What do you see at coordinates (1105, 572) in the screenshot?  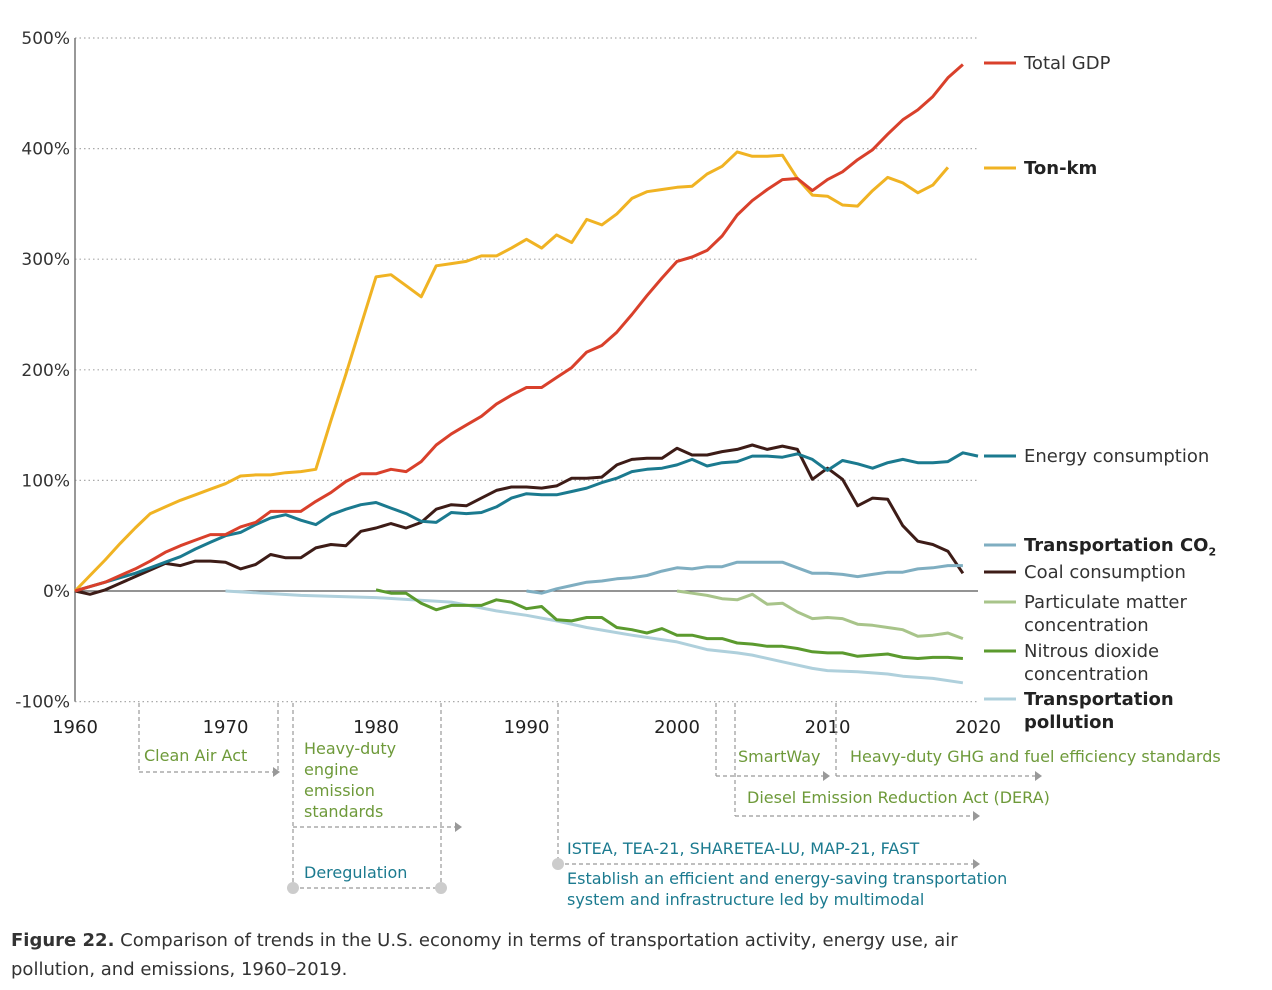 I see `legend-coal-consumption: Coal consumption` at bounding box center [1105, 572].